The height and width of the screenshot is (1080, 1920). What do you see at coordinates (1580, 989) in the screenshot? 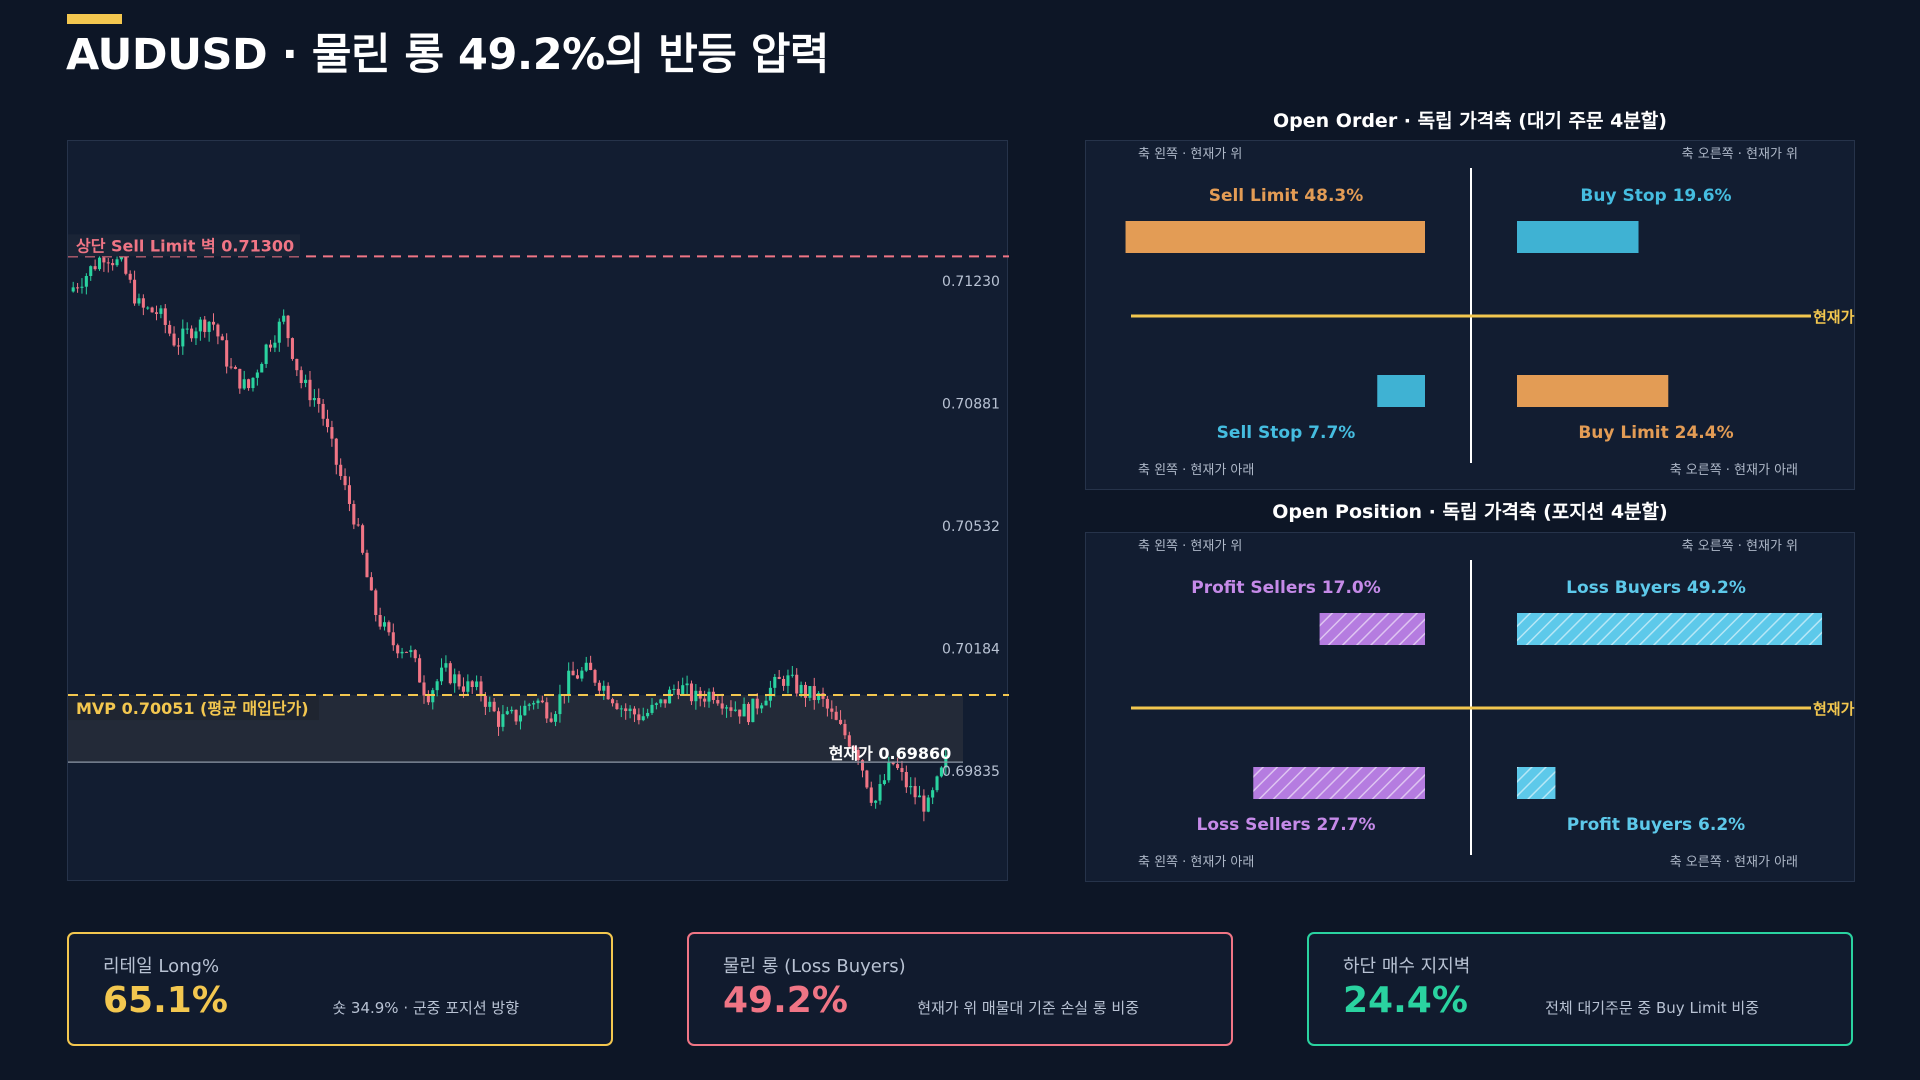
I see `kpi-card-buy-limit-support: 하단 매수 지지벽 24.4% 전체 대기주문 중 Buy Limit 비중` at bounding box center [1580, 989].